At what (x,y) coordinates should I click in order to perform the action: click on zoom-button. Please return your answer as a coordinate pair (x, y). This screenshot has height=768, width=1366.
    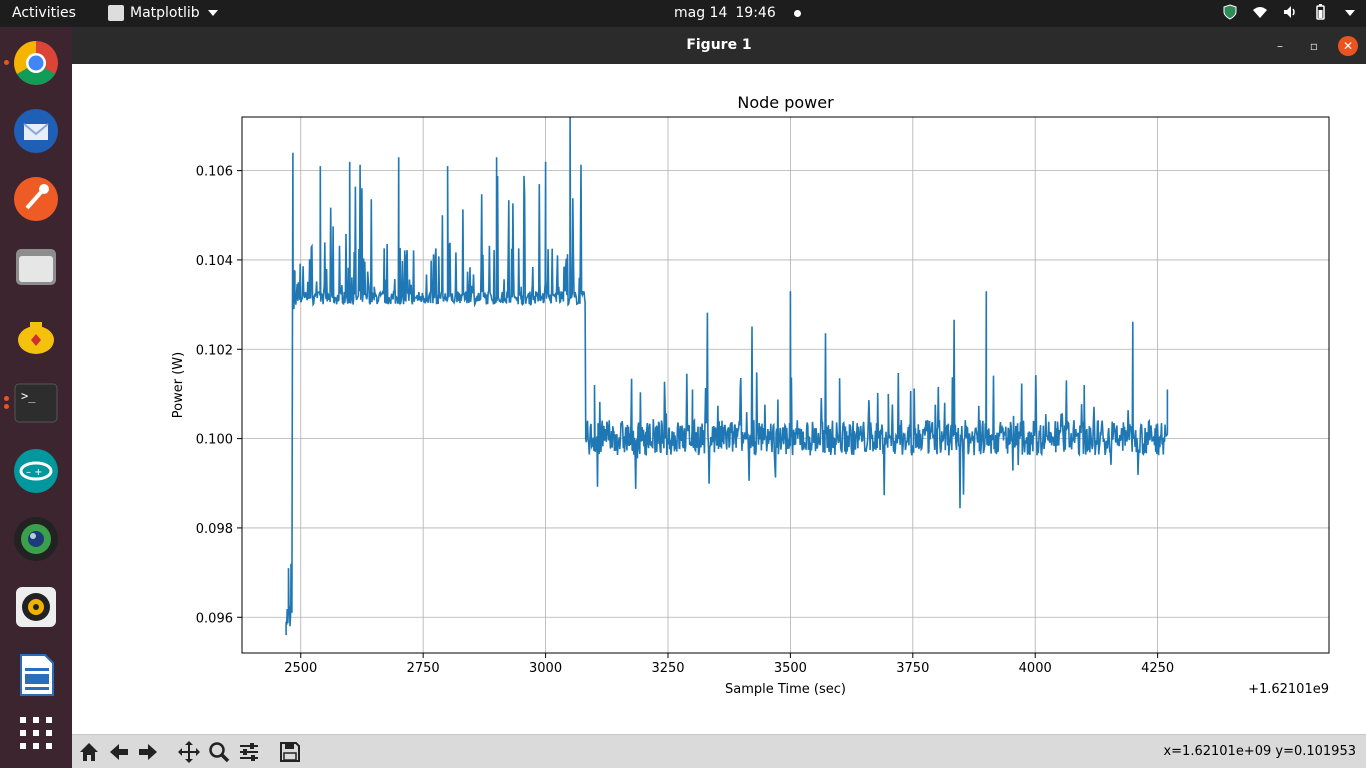
    Looking at the image, I should click on (219, 752).